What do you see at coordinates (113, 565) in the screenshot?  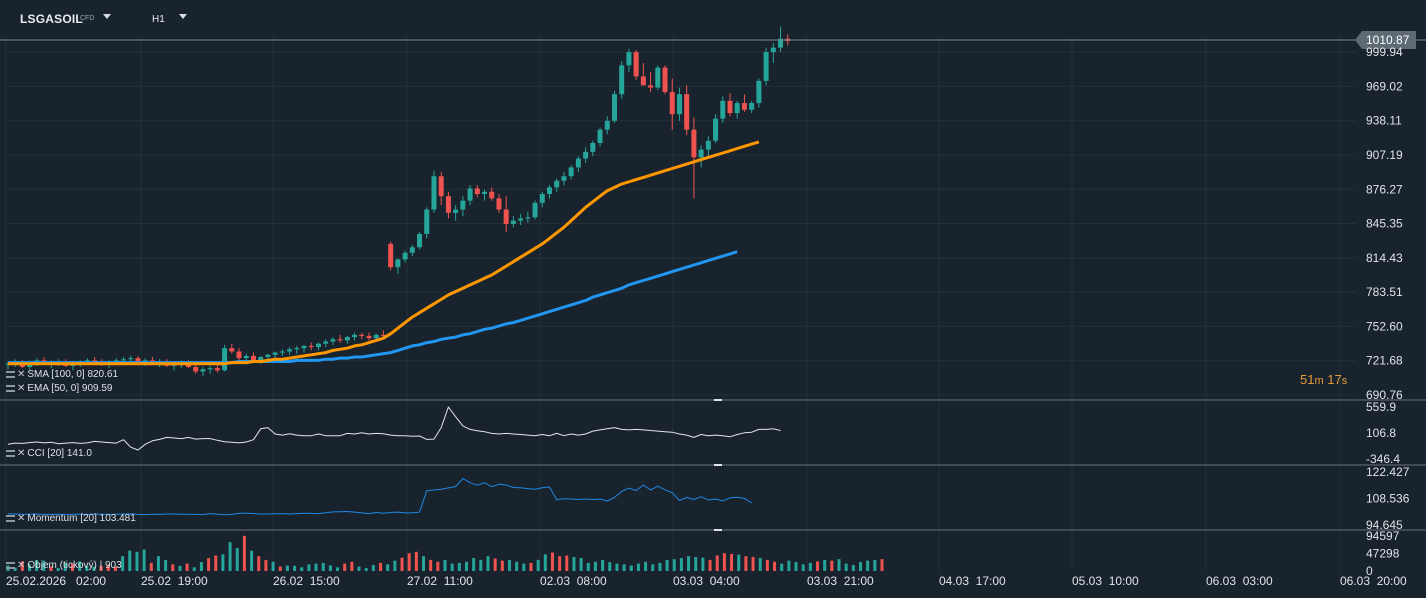 I see `volume-value: 903` at bounding box center [113, 565].